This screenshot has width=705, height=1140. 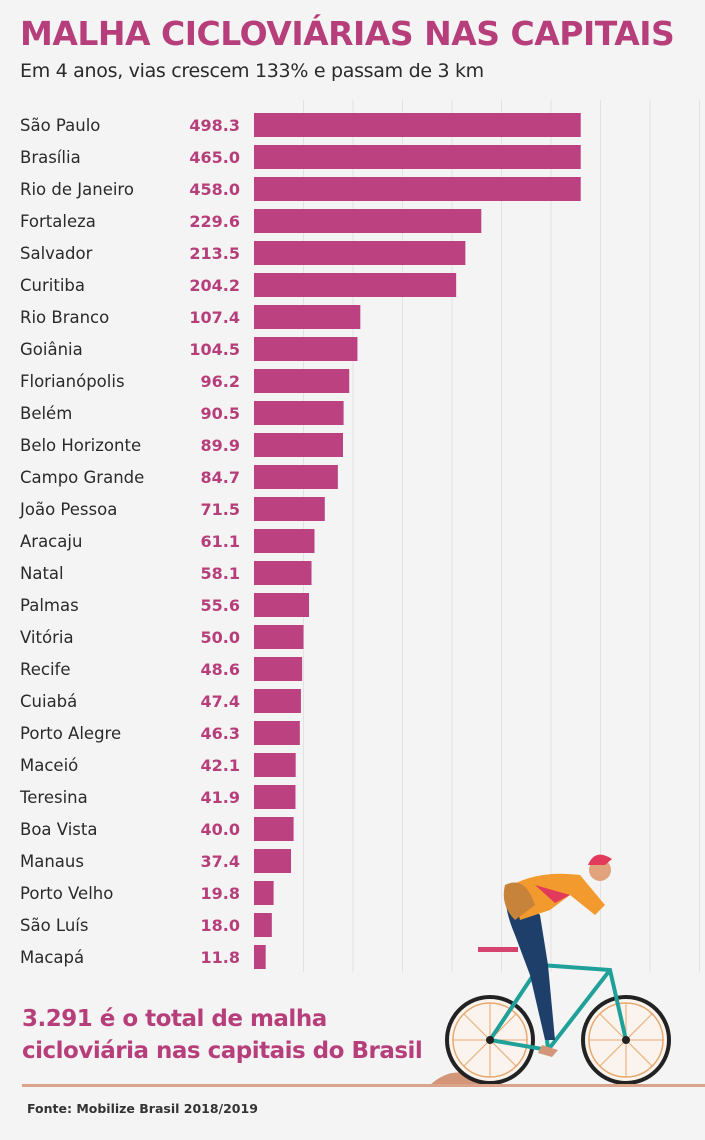 What do you see at coordinates (66, 893) in the screenshot?
I see `category-label: Porto Velho` at bounding box center [66, 893].